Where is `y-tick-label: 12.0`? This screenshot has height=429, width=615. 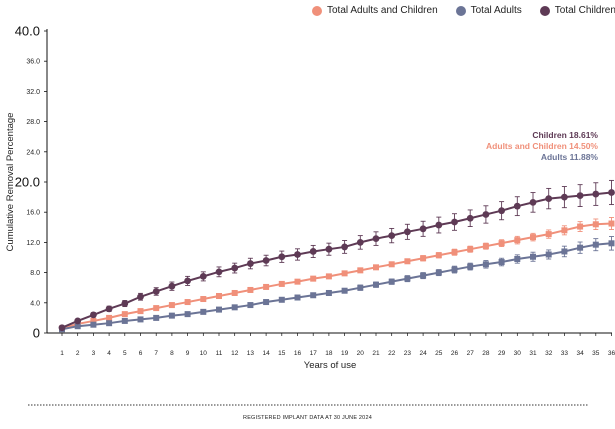 y-tick-label: 12.0 is located at coordinates (33, 243).